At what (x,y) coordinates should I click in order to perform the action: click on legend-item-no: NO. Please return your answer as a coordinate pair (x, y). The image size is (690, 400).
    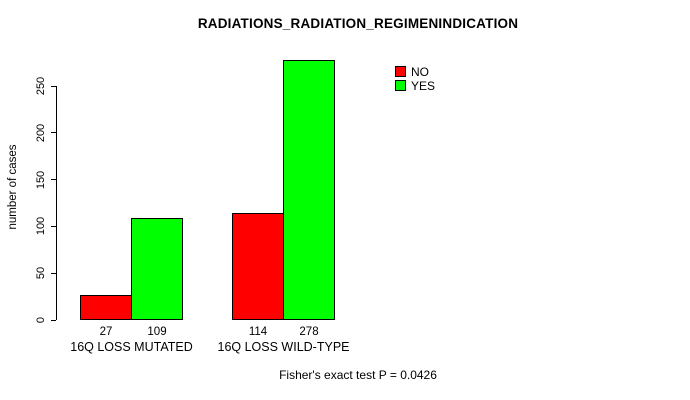
    Looking at the image, I should click on (415, 71).